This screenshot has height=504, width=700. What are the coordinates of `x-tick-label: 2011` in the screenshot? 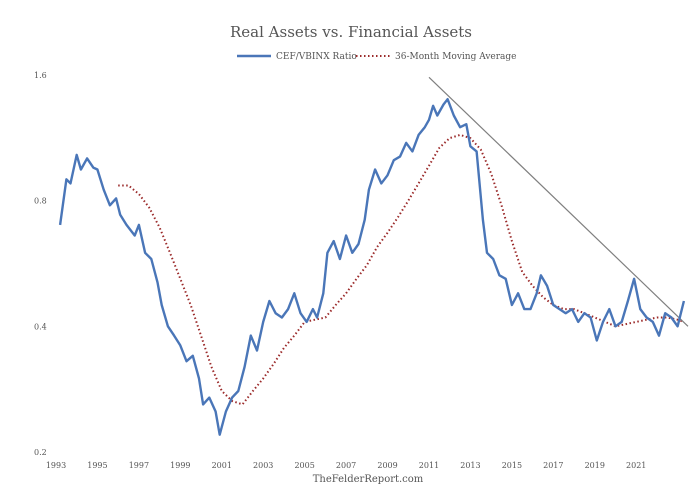 It's located at (429, 465).